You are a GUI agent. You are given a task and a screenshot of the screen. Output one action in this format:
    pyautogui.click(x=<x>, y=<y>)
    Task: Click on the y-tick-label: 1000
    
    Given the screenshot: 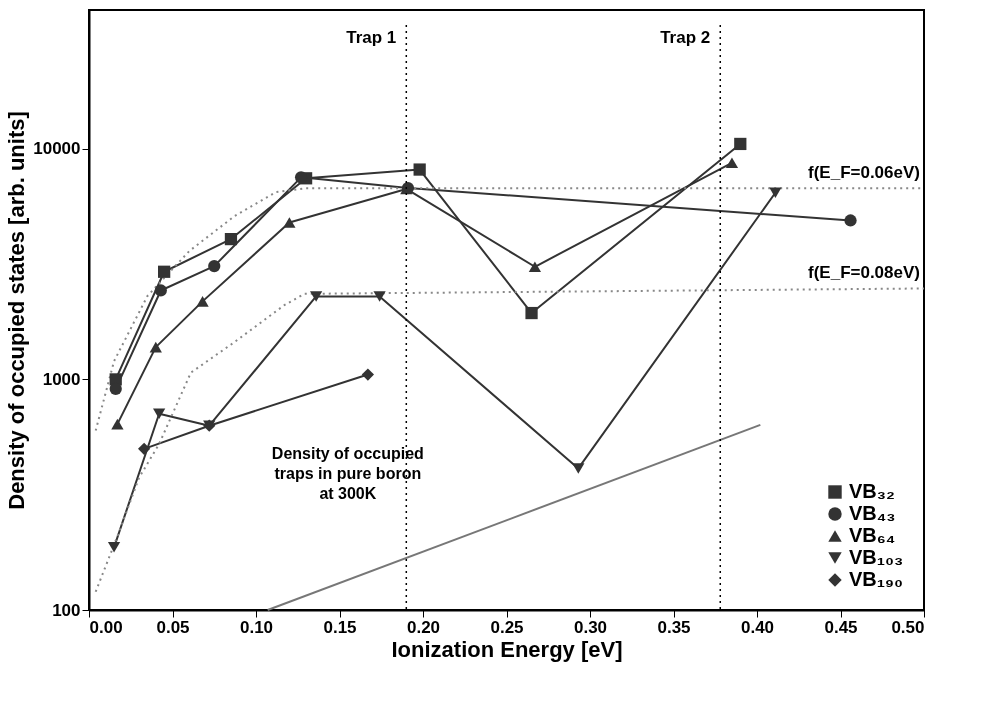 What is the action you would take?
    pyautogui.click(x=61, y=379)
    